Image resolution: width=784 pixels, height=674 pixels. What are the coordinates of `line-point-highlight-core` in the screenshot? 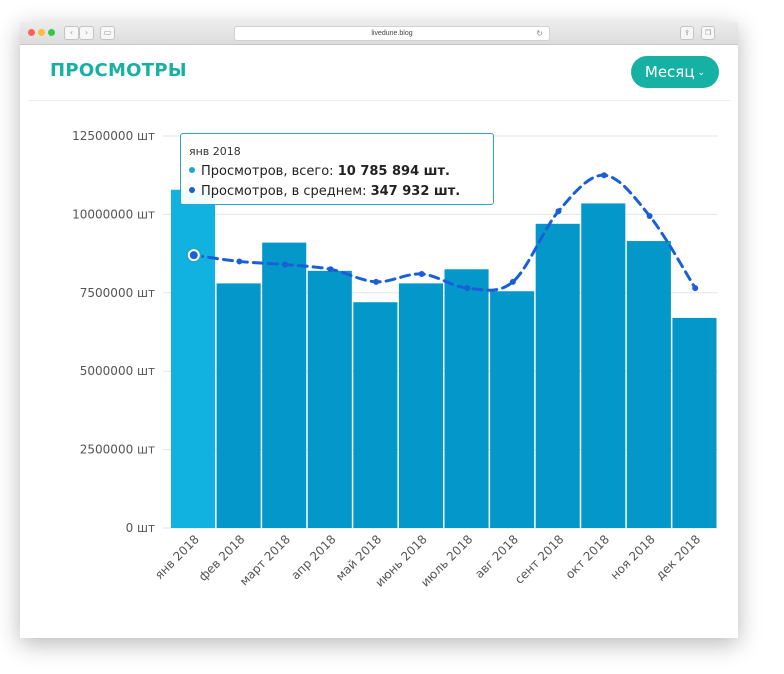 It's located at (193, 255).